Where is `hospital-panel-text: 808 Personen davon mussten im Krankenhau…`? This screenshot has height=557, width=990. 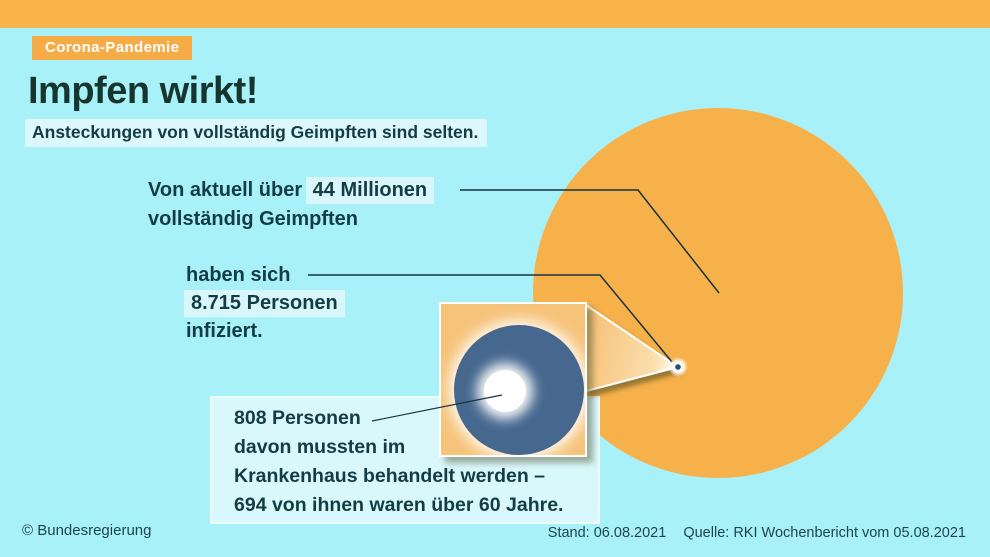 hospital-panel-text: 808 Personen davon mussten im Krankenhau… is located at coordinates (398, 462).